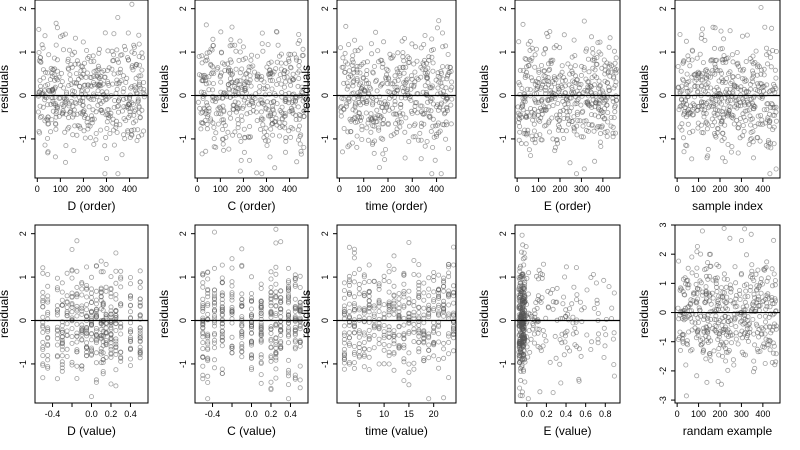 This screenshot has width=800, height=450. I want to click on y-tick-label: 3, so click(663, 224).